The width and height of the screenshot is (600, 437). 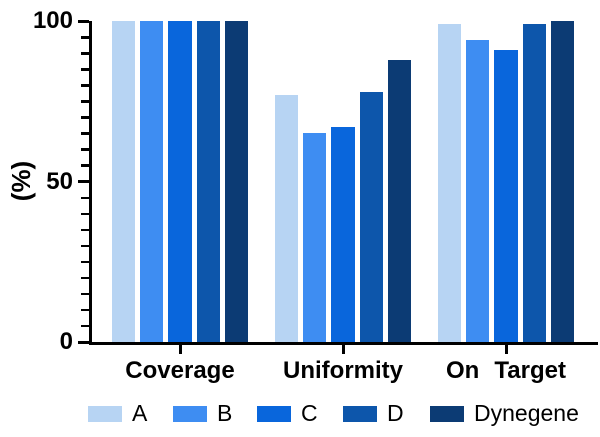 I want to click on bar-C-Coverage, so click(x=180, y=181).